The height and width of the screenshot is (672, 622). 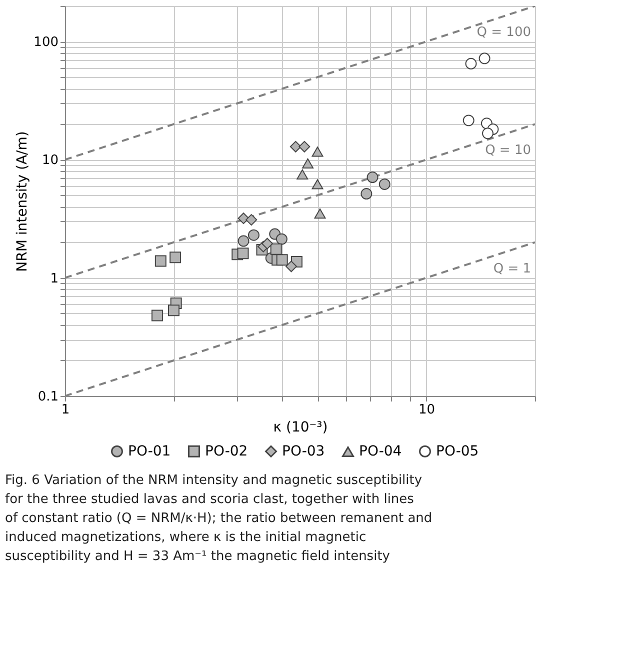 What do you see at coordinates (226, 451) in the screenshot?
I see `legend-label: PO-02` at bounding box center [226, 451].